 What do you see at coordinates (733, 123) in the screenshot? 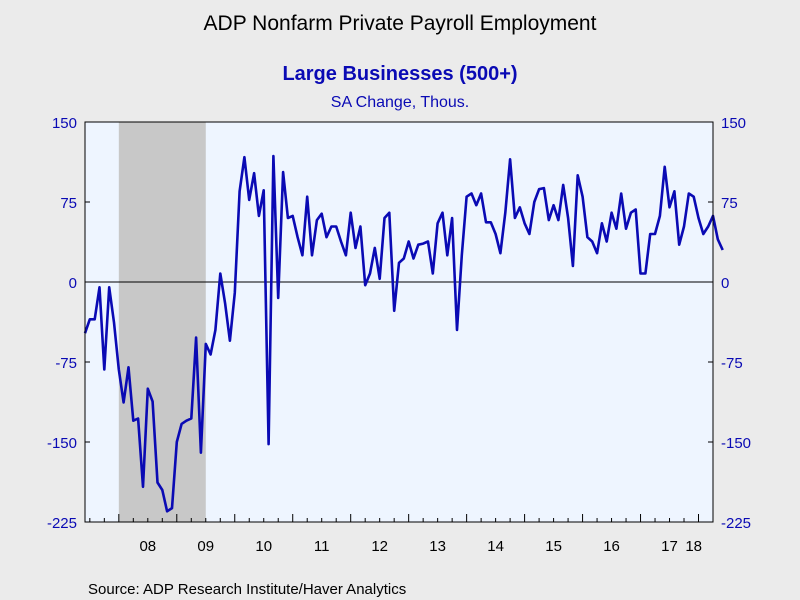
I see `y-tick-label-right: 150` at bounding box center [733, 123].